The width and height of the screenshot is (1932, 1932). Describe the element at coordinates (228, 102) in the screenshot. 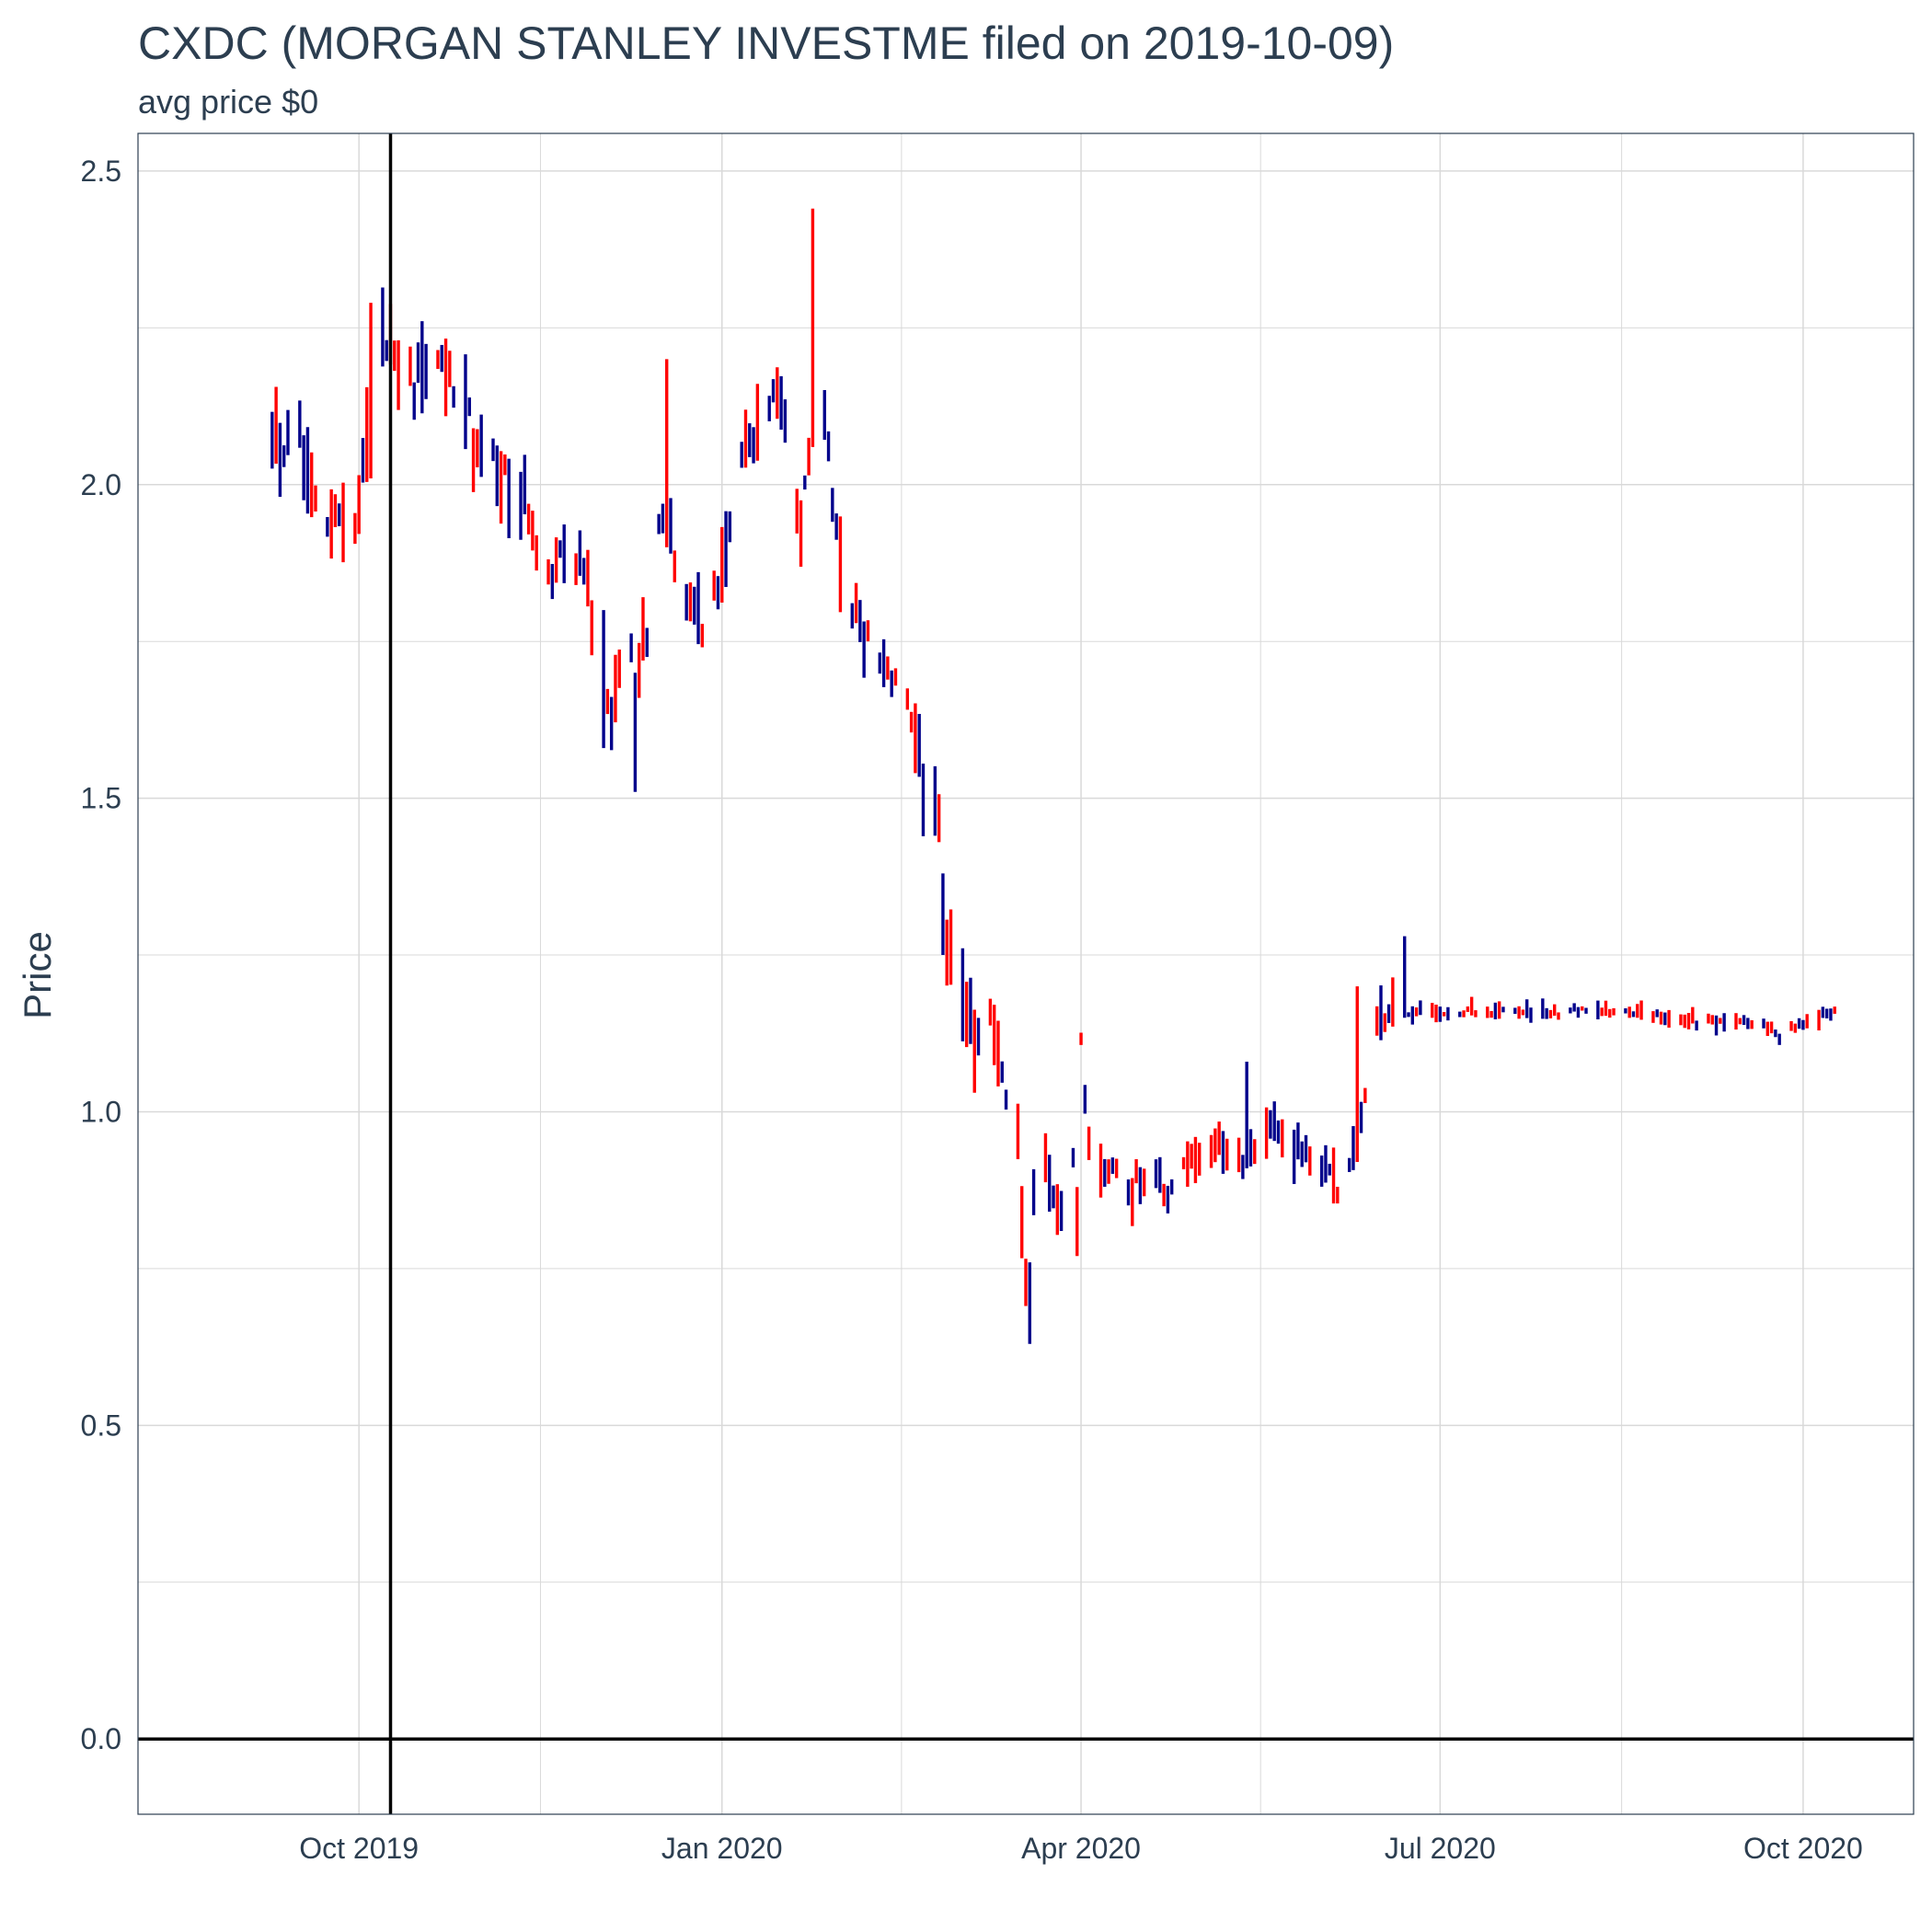

I see `chart-subtitle: avg price $0` at that location.